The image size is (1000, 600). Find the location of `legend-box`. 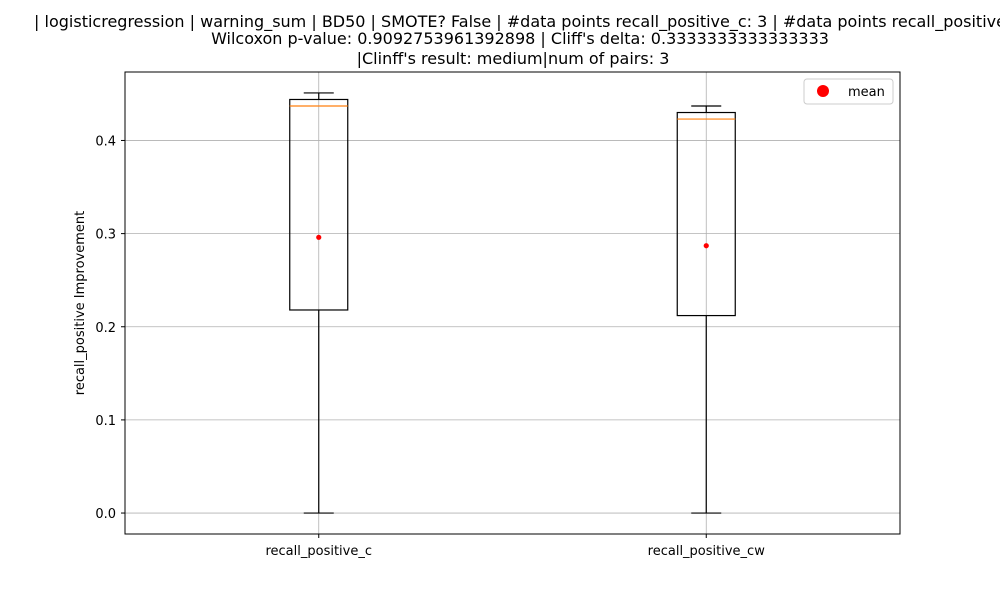

legend-box is located at coordinates (848, 91).